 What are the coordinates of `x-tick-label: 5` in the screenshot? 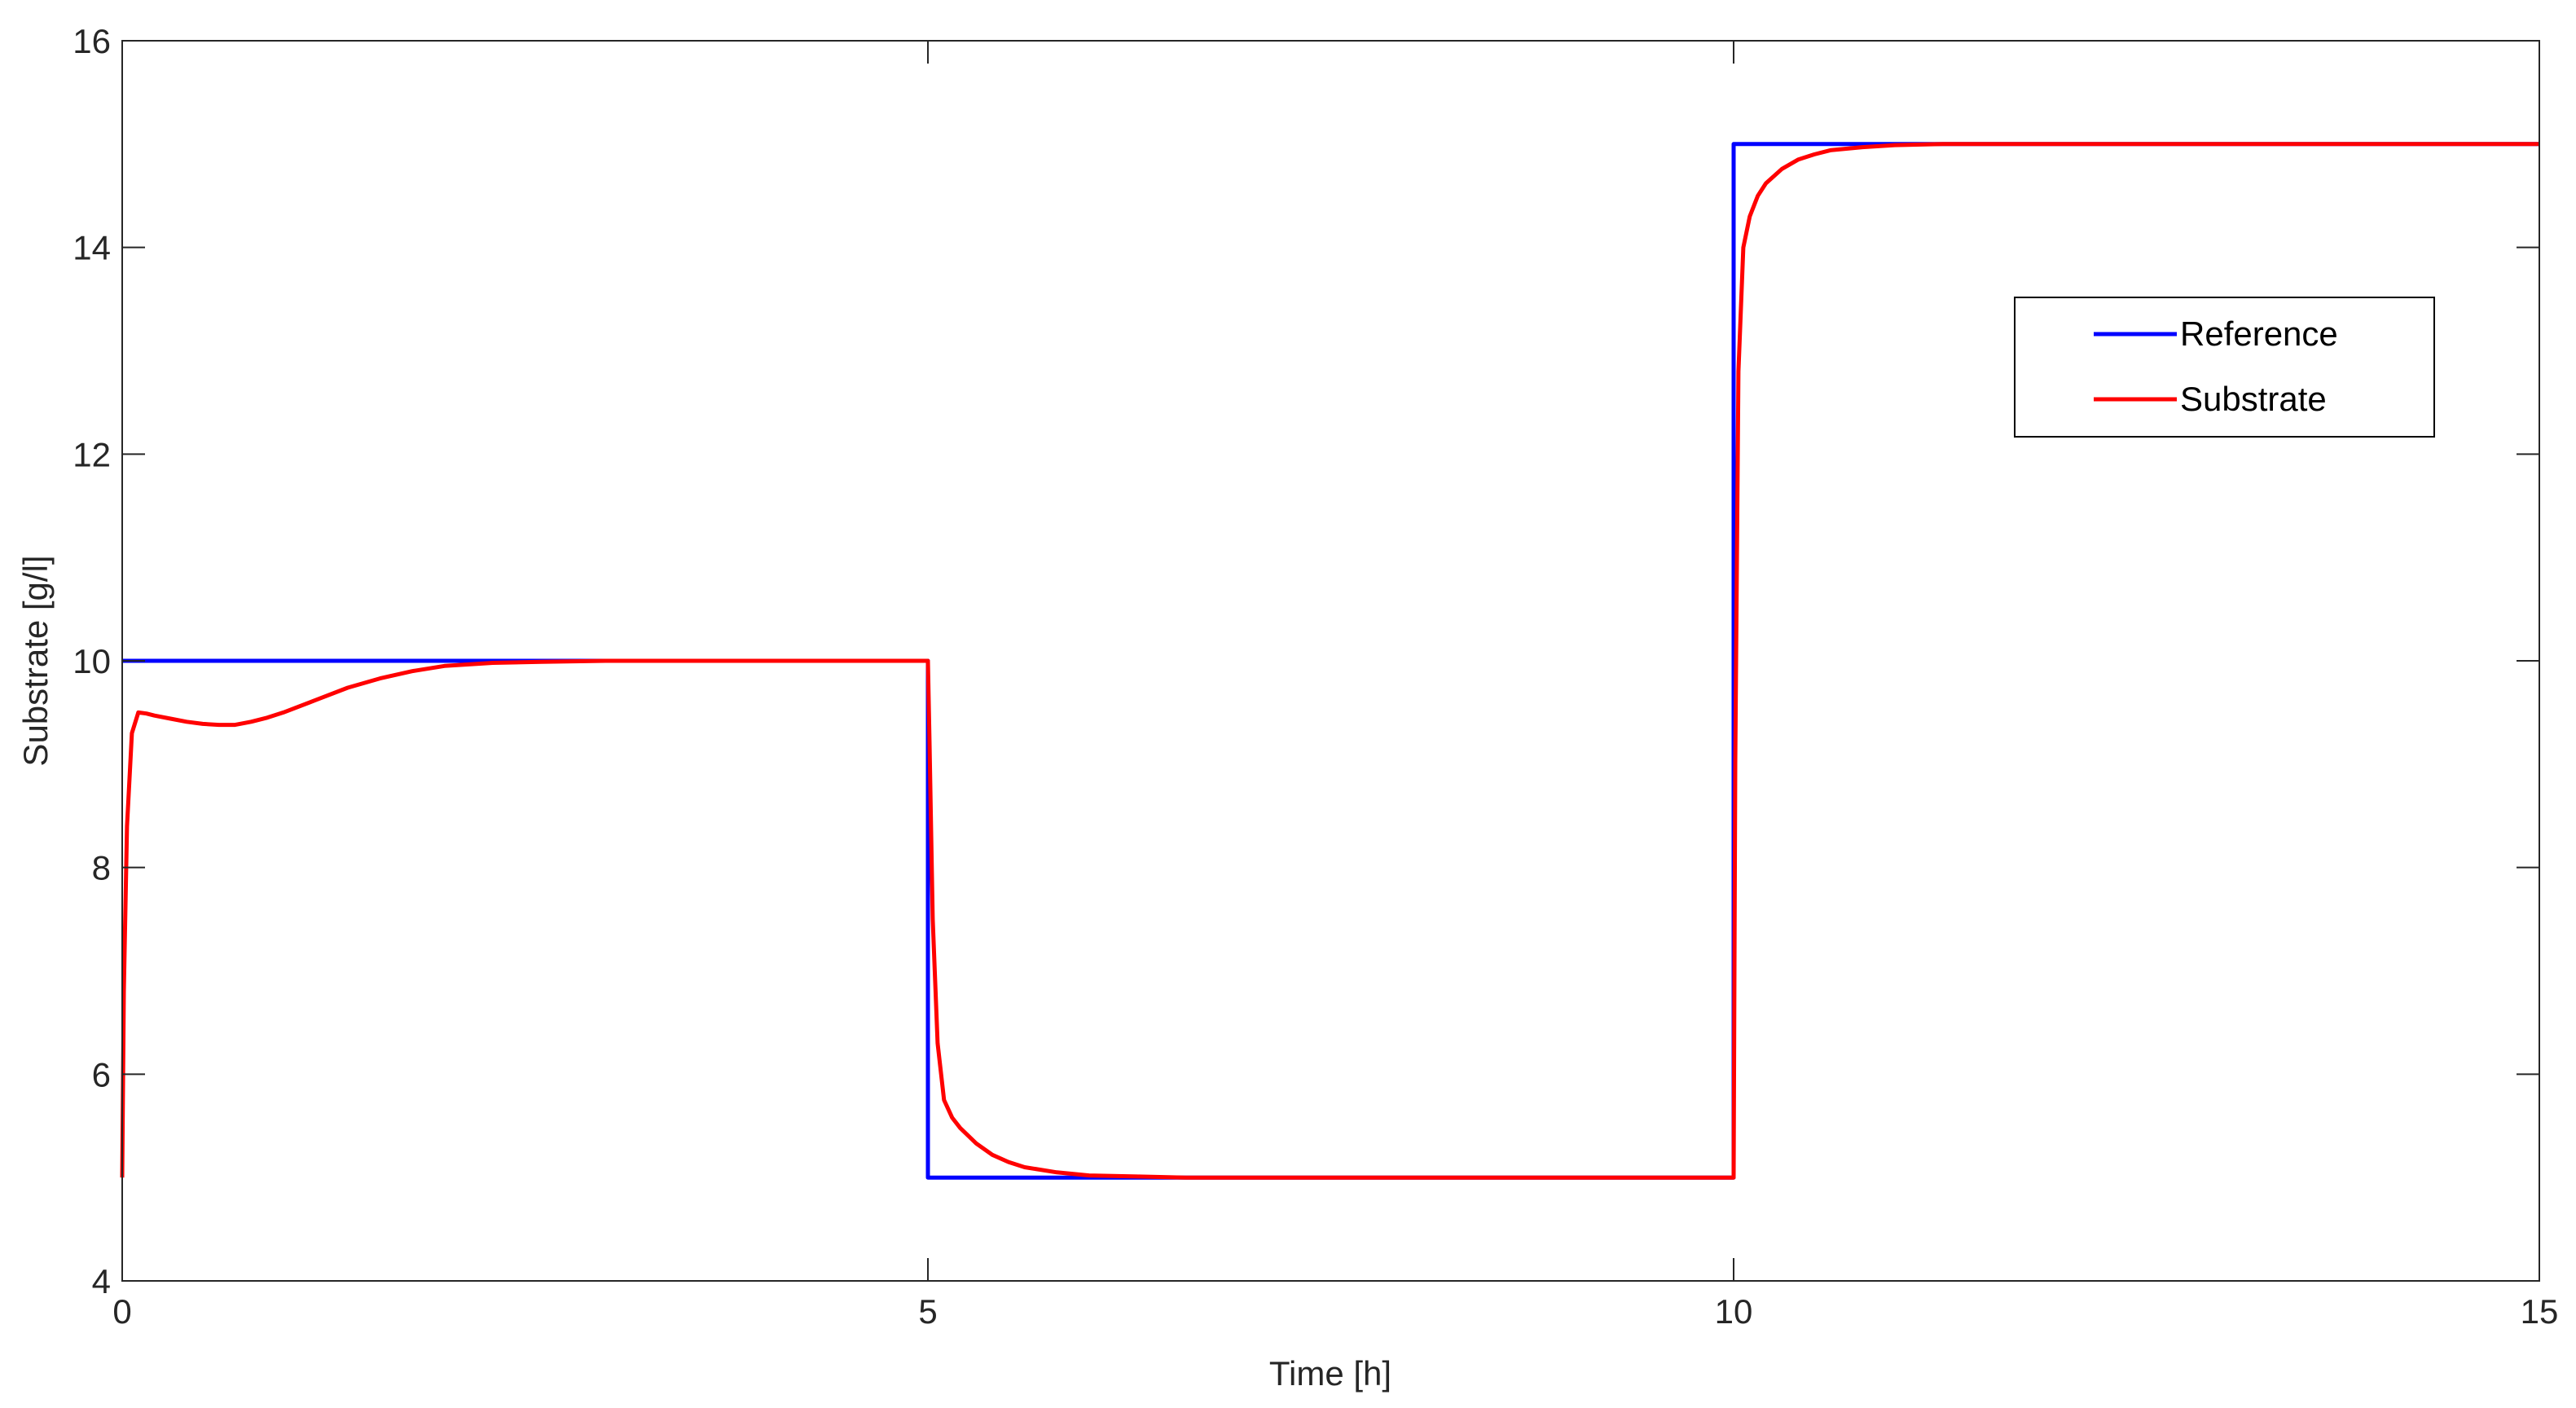 It's located at (927, 1311).